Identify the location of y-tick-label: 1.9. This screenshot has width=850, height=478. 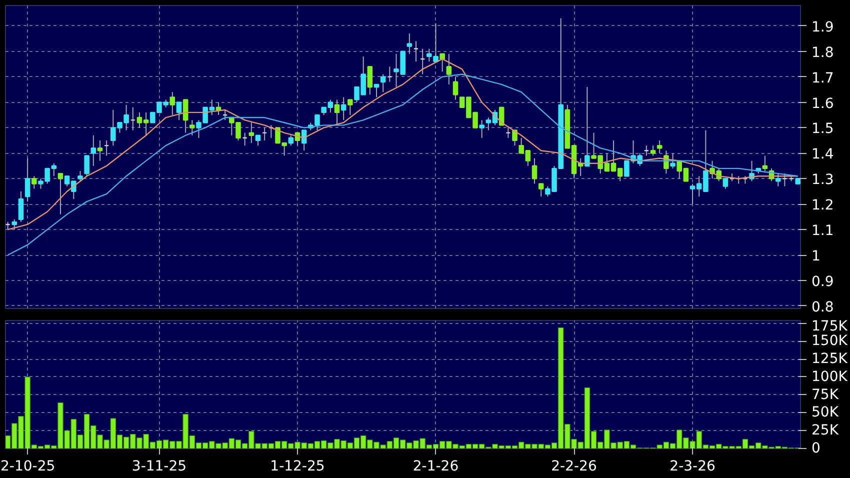
(823, 27).